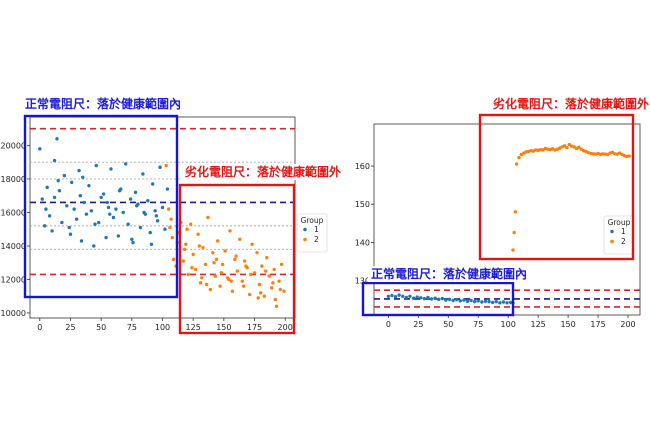  I want to click on annotation-normal-right: 正常電阻尺：落於健康範圍內, so click(449, 274).